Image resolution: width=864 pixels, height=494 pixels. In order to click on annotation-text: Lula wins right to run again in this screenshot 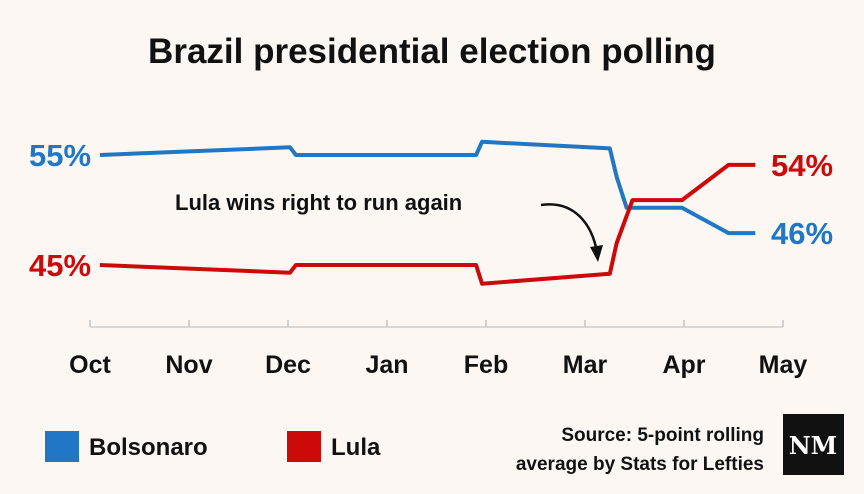, I will do `click(318, 202)`.